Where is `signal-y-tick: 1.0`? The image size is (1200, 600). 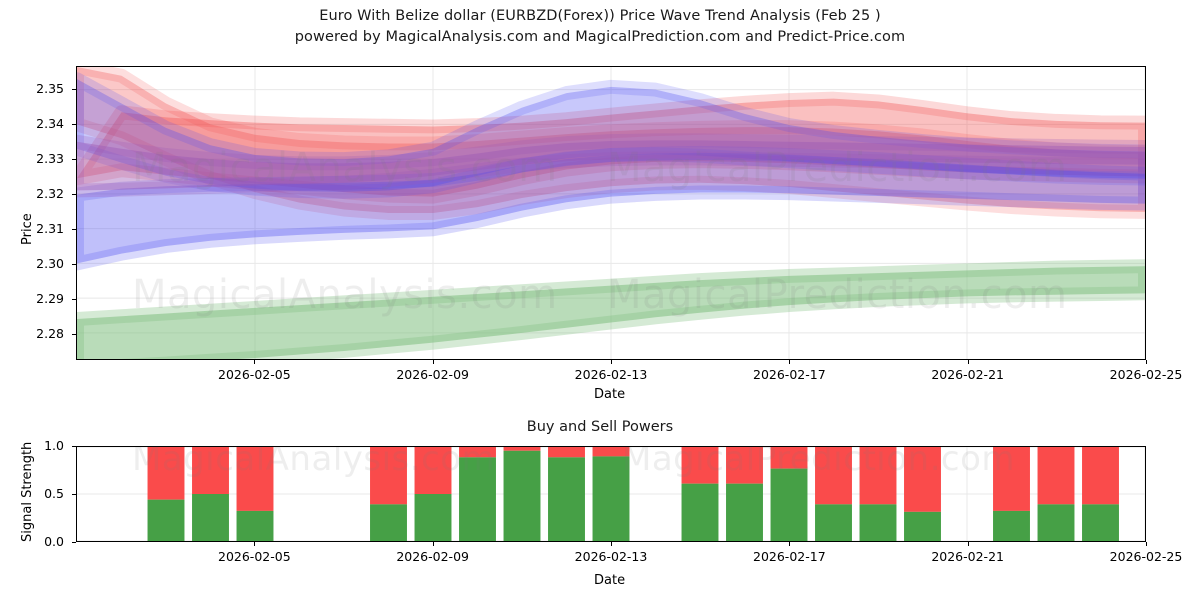 signal-y-tick: 1.0 is located at coordinates (54, 445).